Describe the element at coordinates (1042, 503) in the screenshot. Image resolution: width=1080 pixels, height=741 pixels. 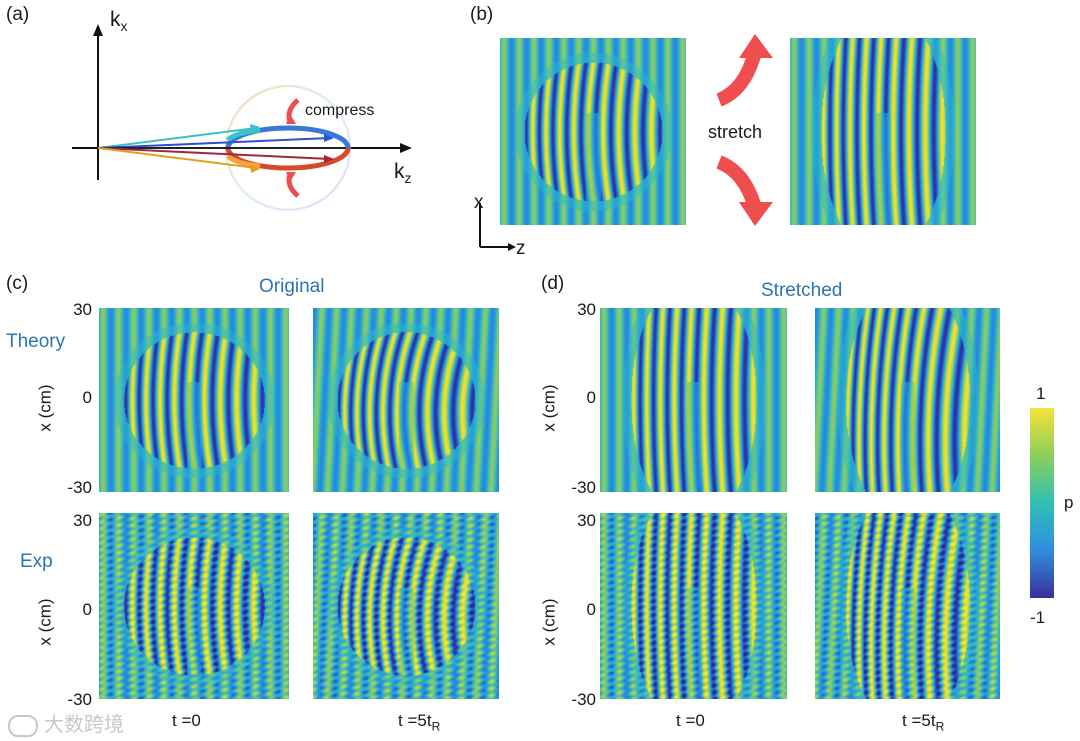
I see `colorbar` at that location.